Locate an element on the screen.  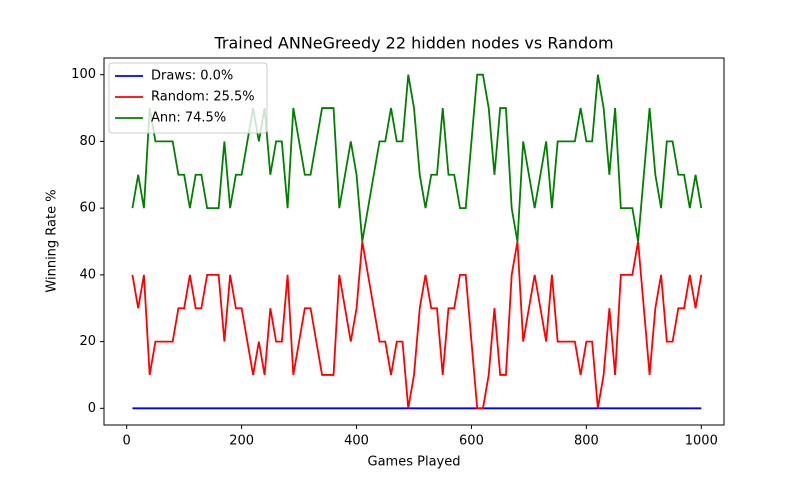
y-tick-label: 60 is located at coordinates (87, 208).